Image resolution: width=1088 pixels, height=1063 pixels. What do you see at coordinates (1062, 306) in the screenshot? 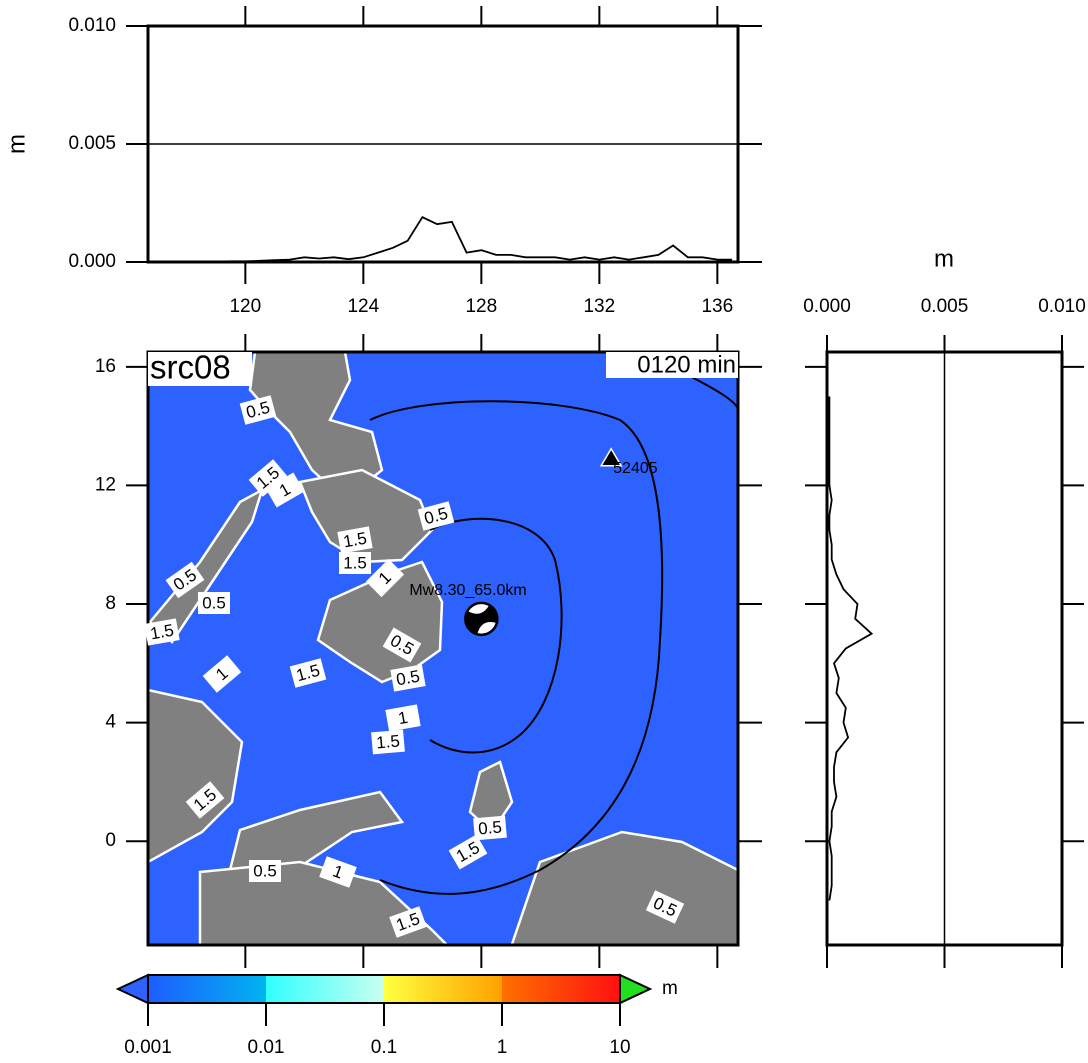
I see `x-tick-label: 0.010` at bounding box center [1062, 306].